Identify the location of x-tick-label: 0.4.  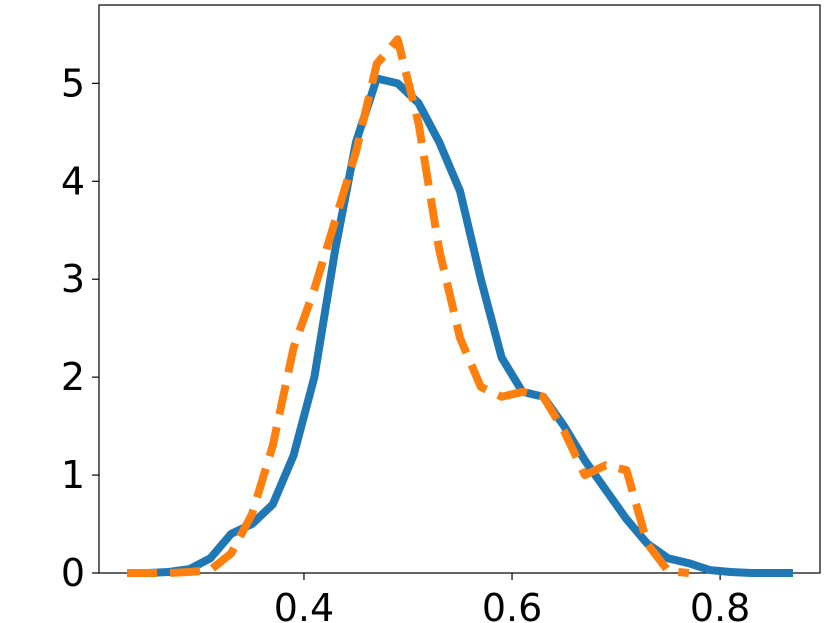
(304, 604).